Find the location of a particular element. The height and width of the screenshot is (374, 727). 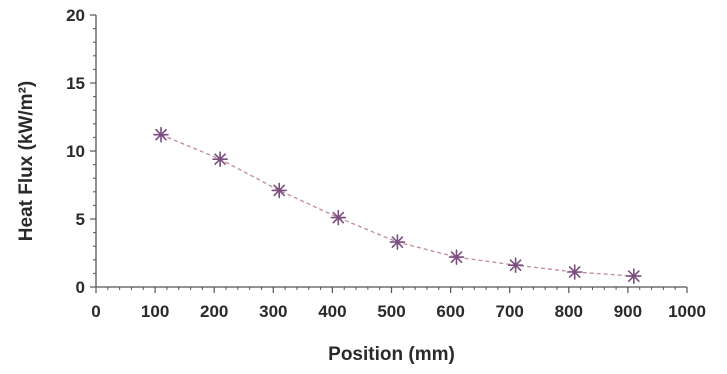

x-axis-title: Position (mm) is located at coordinates (391, 354).